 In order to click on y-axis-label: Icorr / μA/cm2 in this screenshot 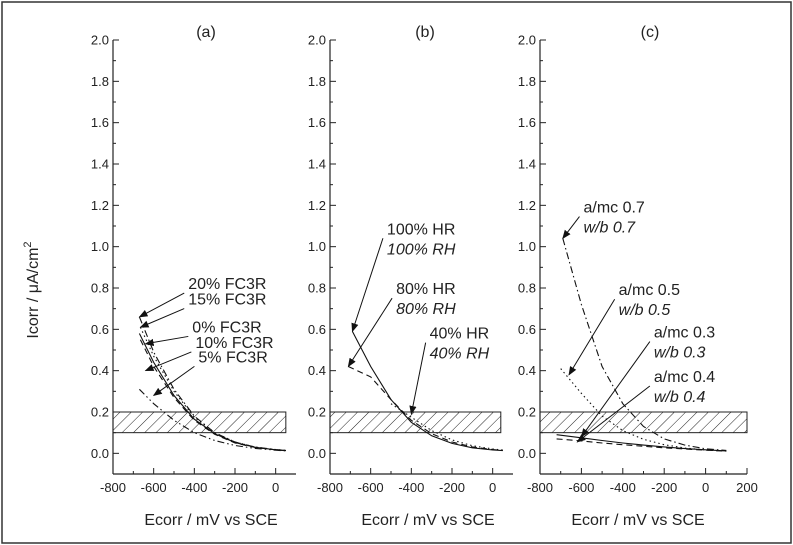, I will do `click(32, 289)`.